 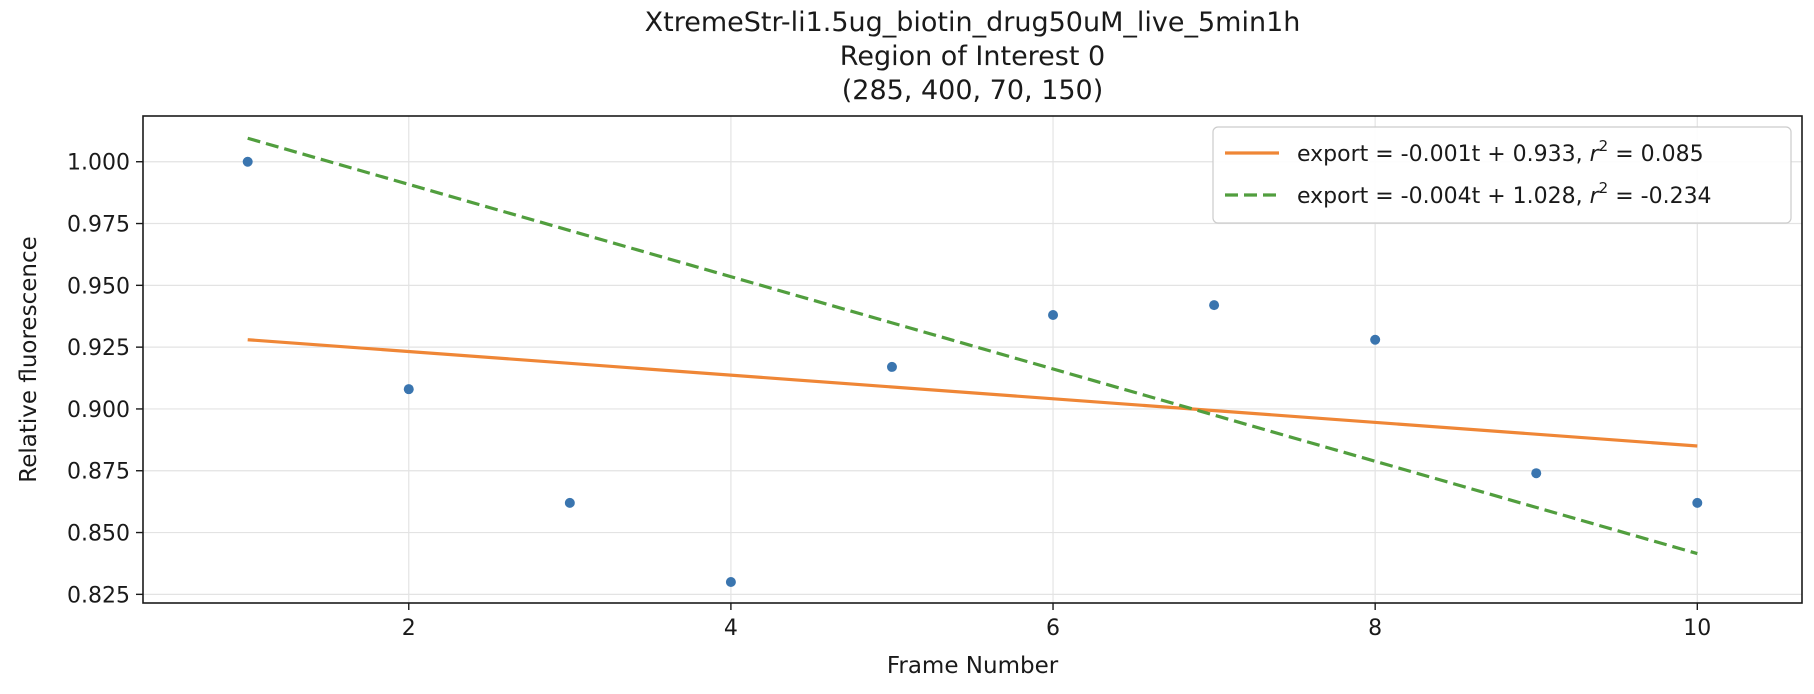 What do you see at coordinates (29, 359) in the screenshot?
I see `y-axis-label: Relative fluorescence` at bounding box center [29, 359].